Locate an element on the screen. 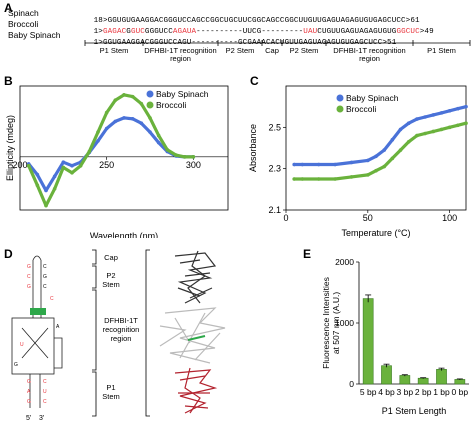 Image resolution: width=474 pixels, height=425 pixels. model-3d is located at coordinates (192, 332).